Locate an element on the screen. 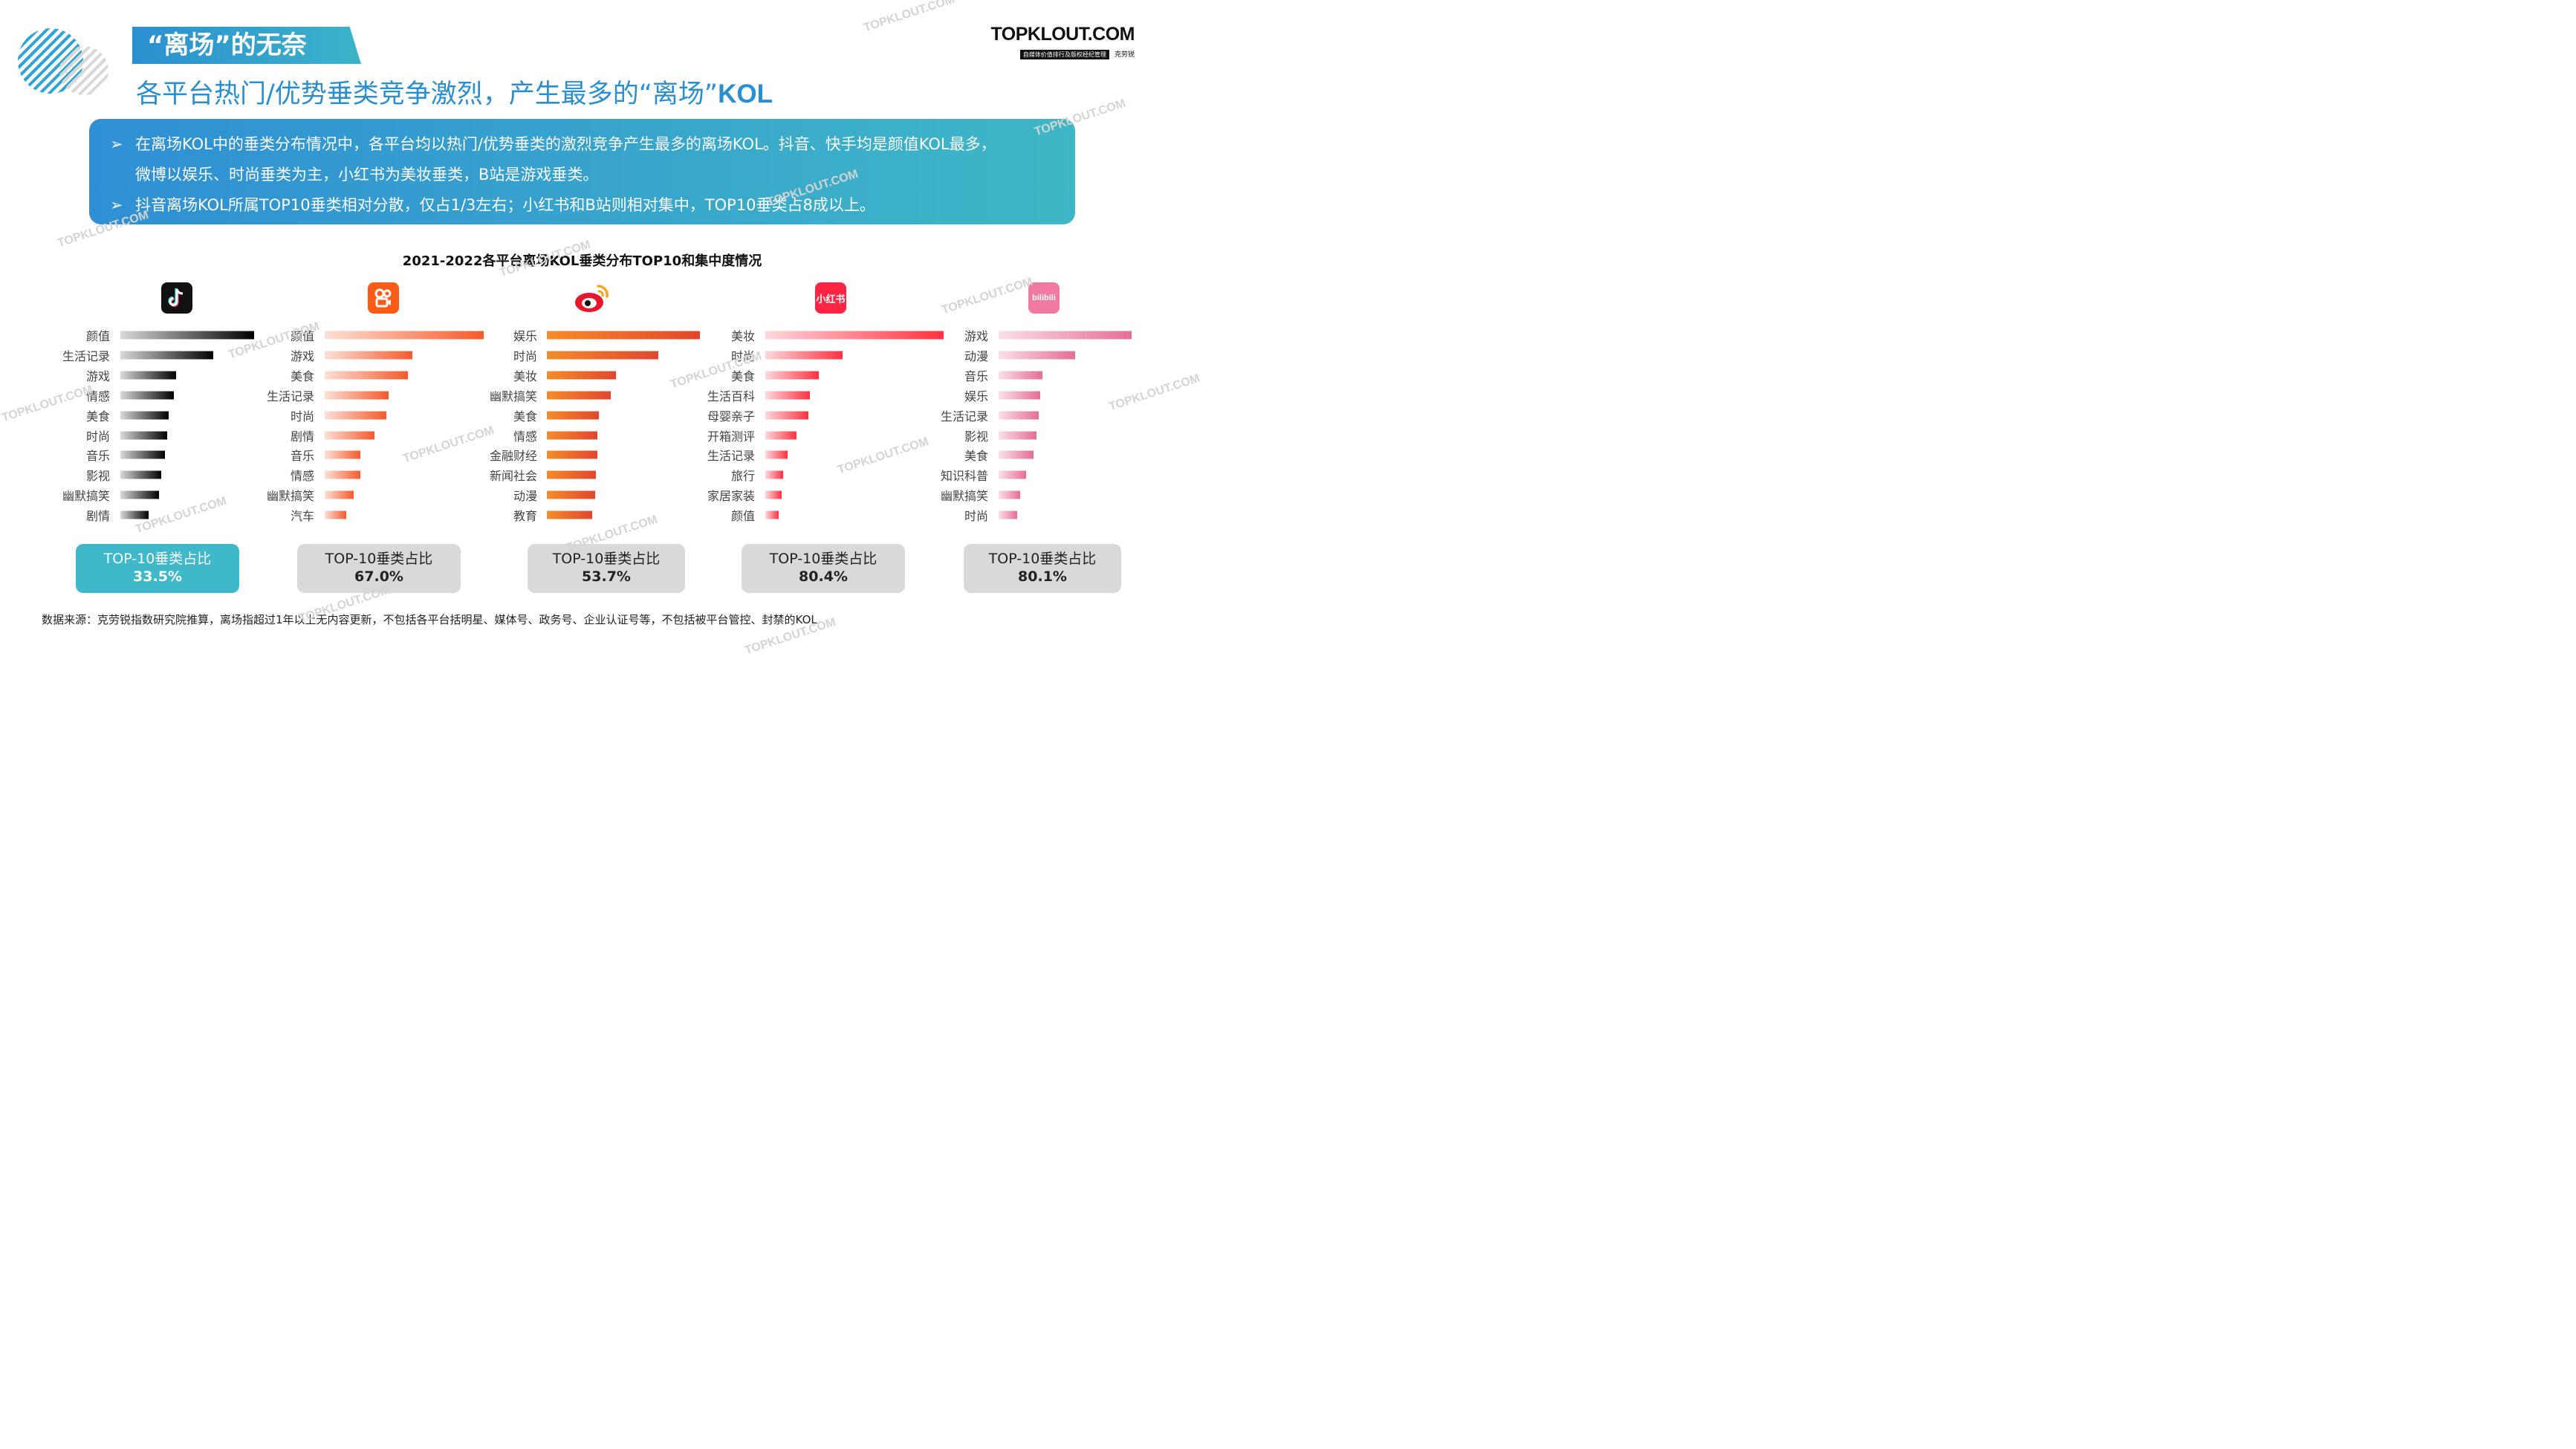  top10-share-box: TOP-10垂类占比 33.5% is located at coordinates (157, 568).